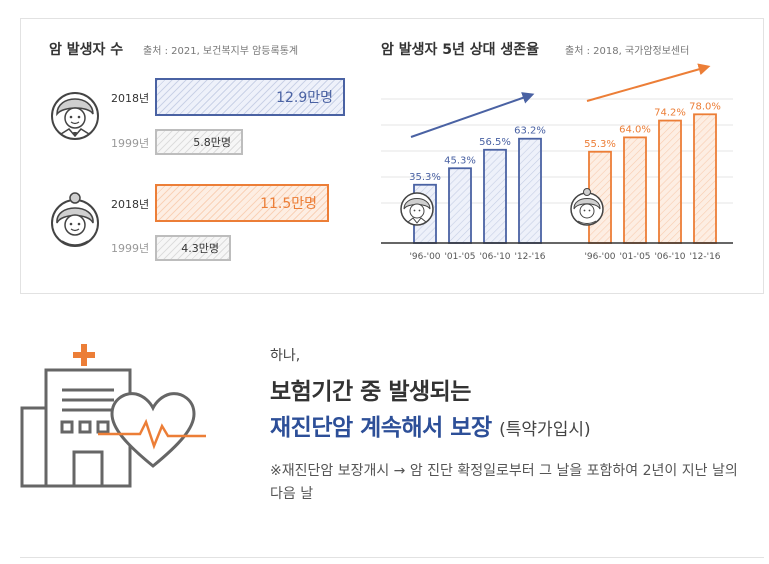 This screenshot has width=769, height=564. What do you see at coordinates (495, 142) in the screenshot?
I see `survival-value-label: 56.5%` at bounding box center [495, 142].